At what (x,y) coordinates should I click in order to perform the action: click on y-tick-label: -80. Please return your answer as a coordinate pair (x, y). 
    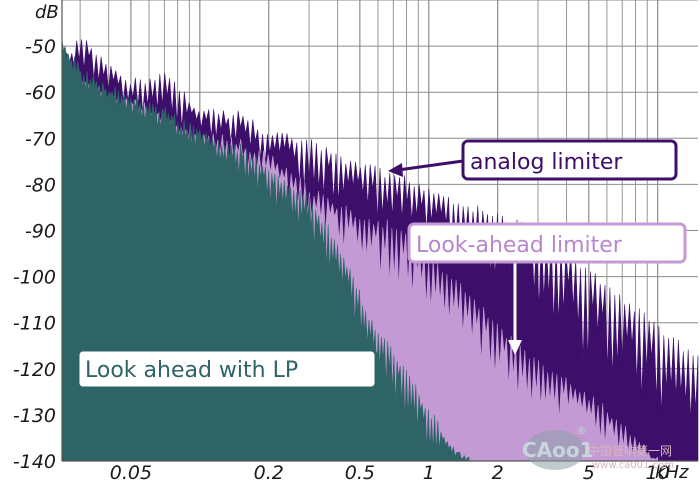
    Looking at the image, I should click on (40, 185).